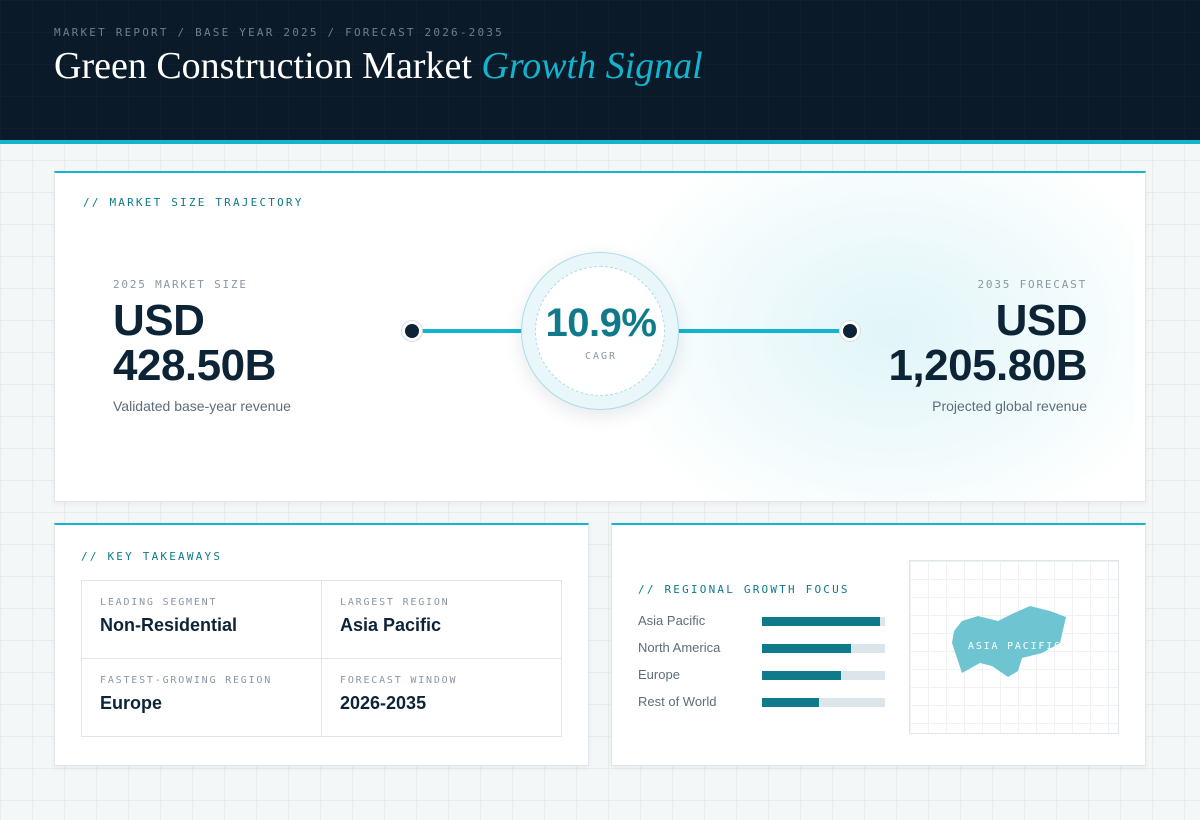  Describe the element at coordinates (850, 331) in the screenshot. I see `end-marker` at that location.